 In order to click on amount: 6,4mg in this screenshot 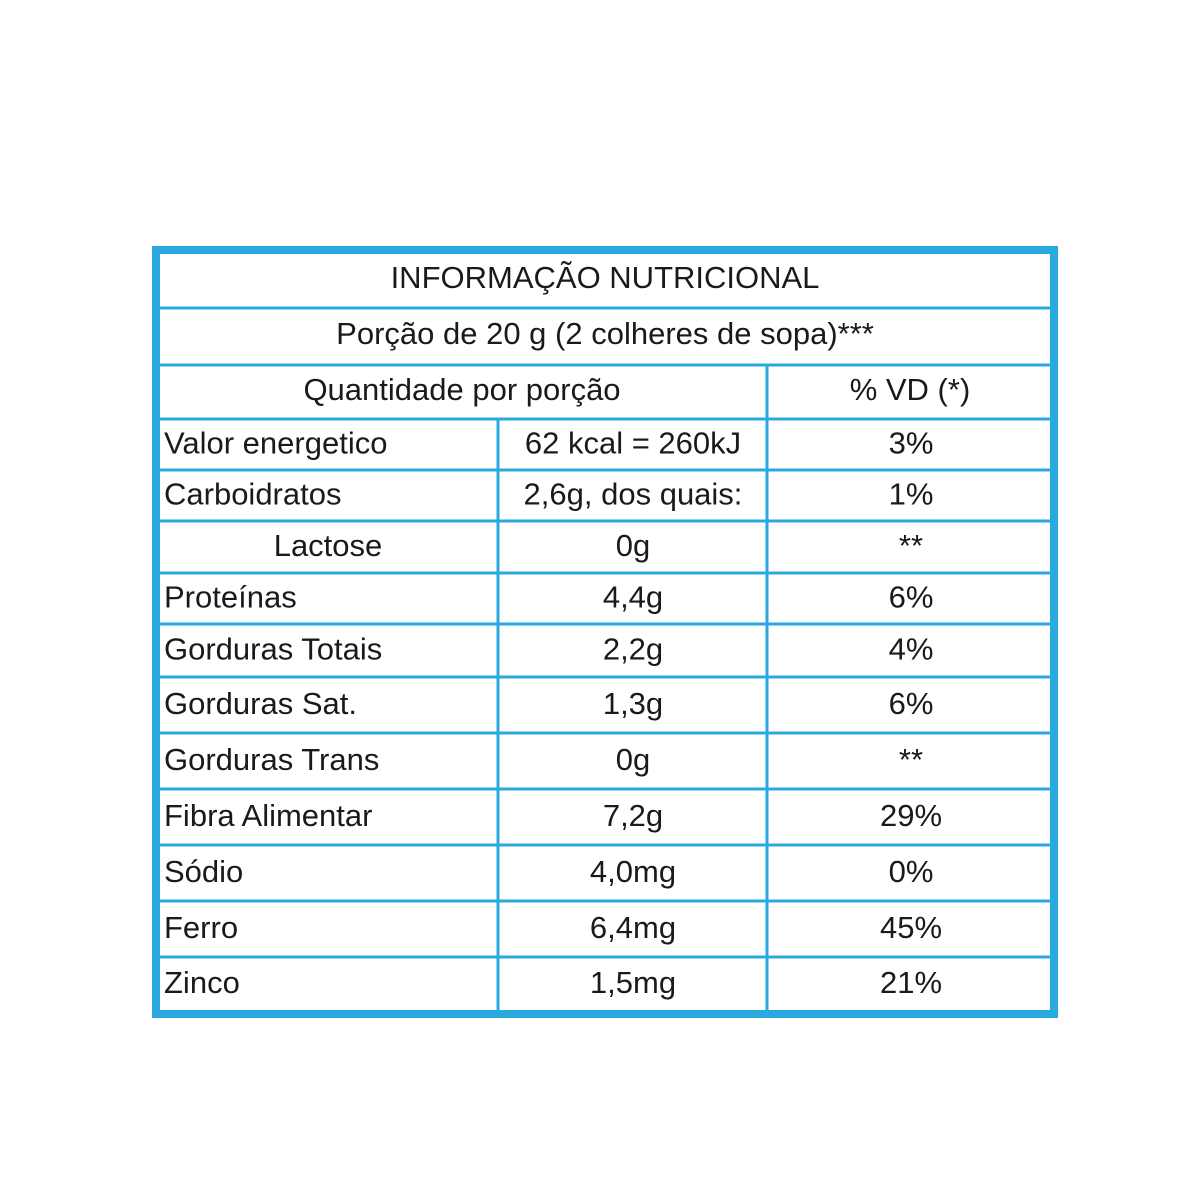, I will do `click(633, 927)`.